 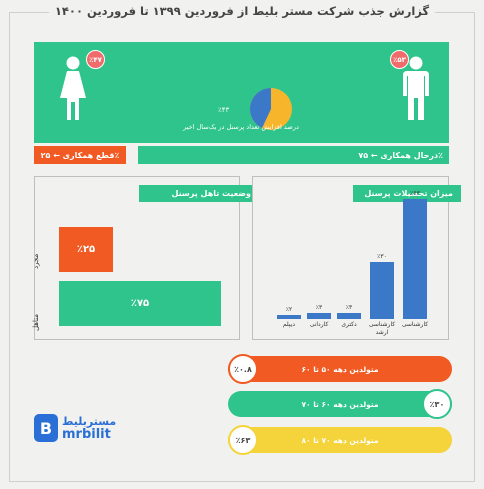 I want to click on decade-pill-70-80: متولدین دهه ۷۰ تا ۸۰, so click(x=340, y=440).